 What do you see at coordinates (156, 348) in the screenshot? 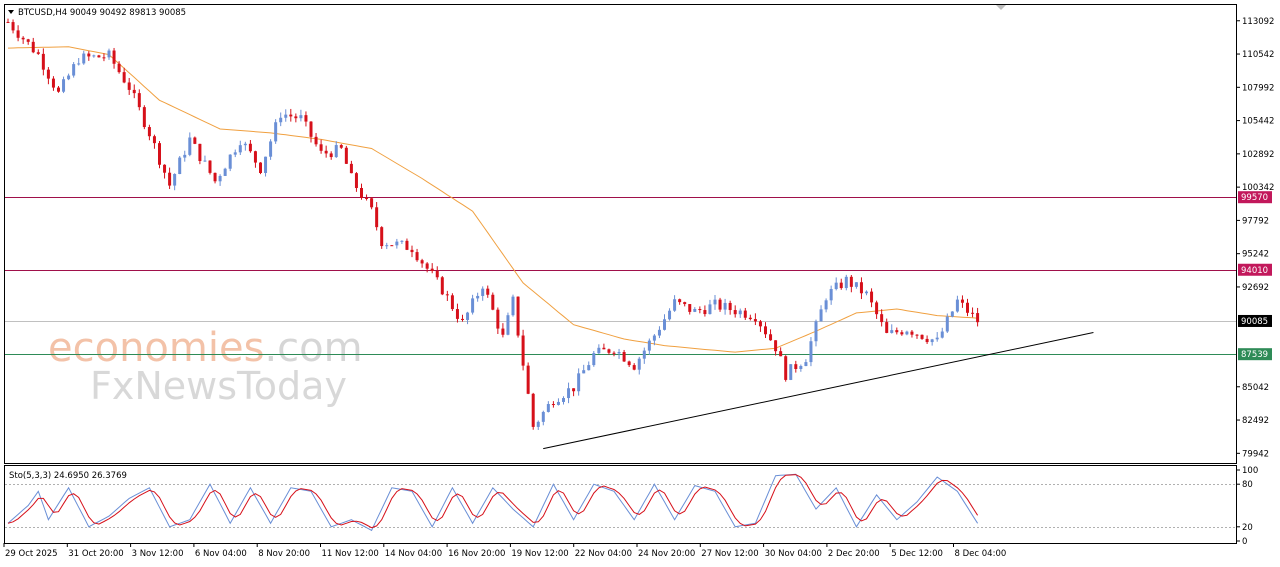
I see `watermark-economies: economies` at bounding box center [156, 348].